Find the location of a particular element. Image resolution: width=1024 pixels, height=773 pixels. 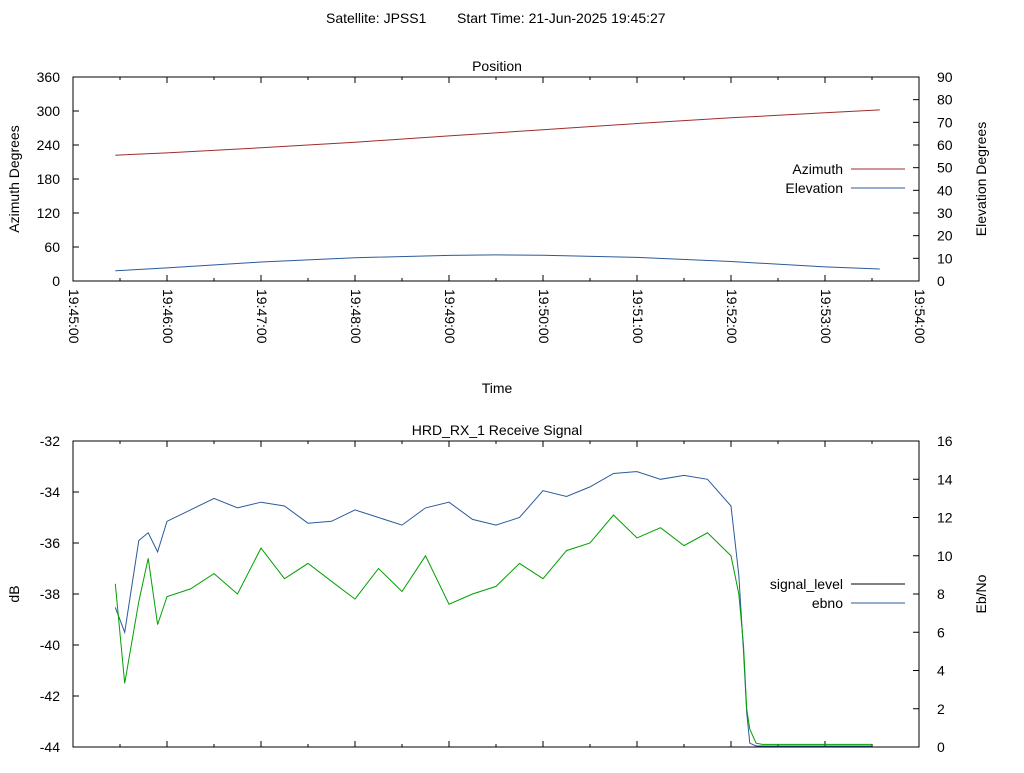

x-tick-label: 19:46:00 is located at coordinates (168, 316).